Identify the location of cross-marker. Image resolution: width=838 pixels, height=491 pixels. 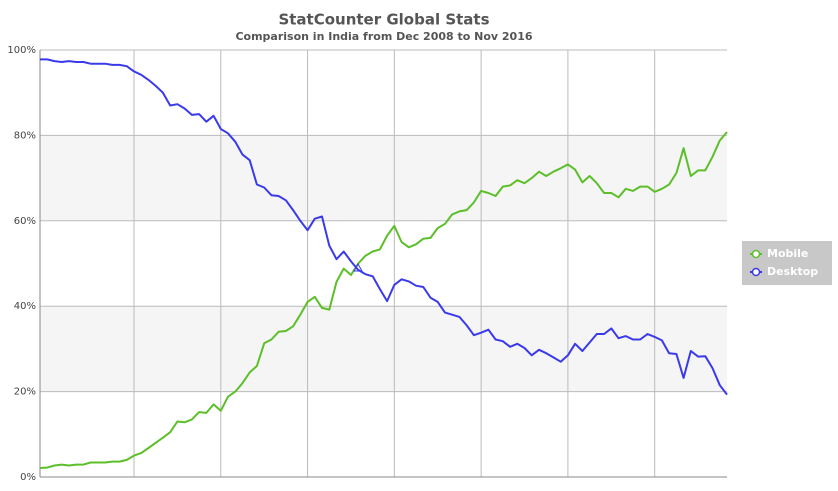
(358, 267).